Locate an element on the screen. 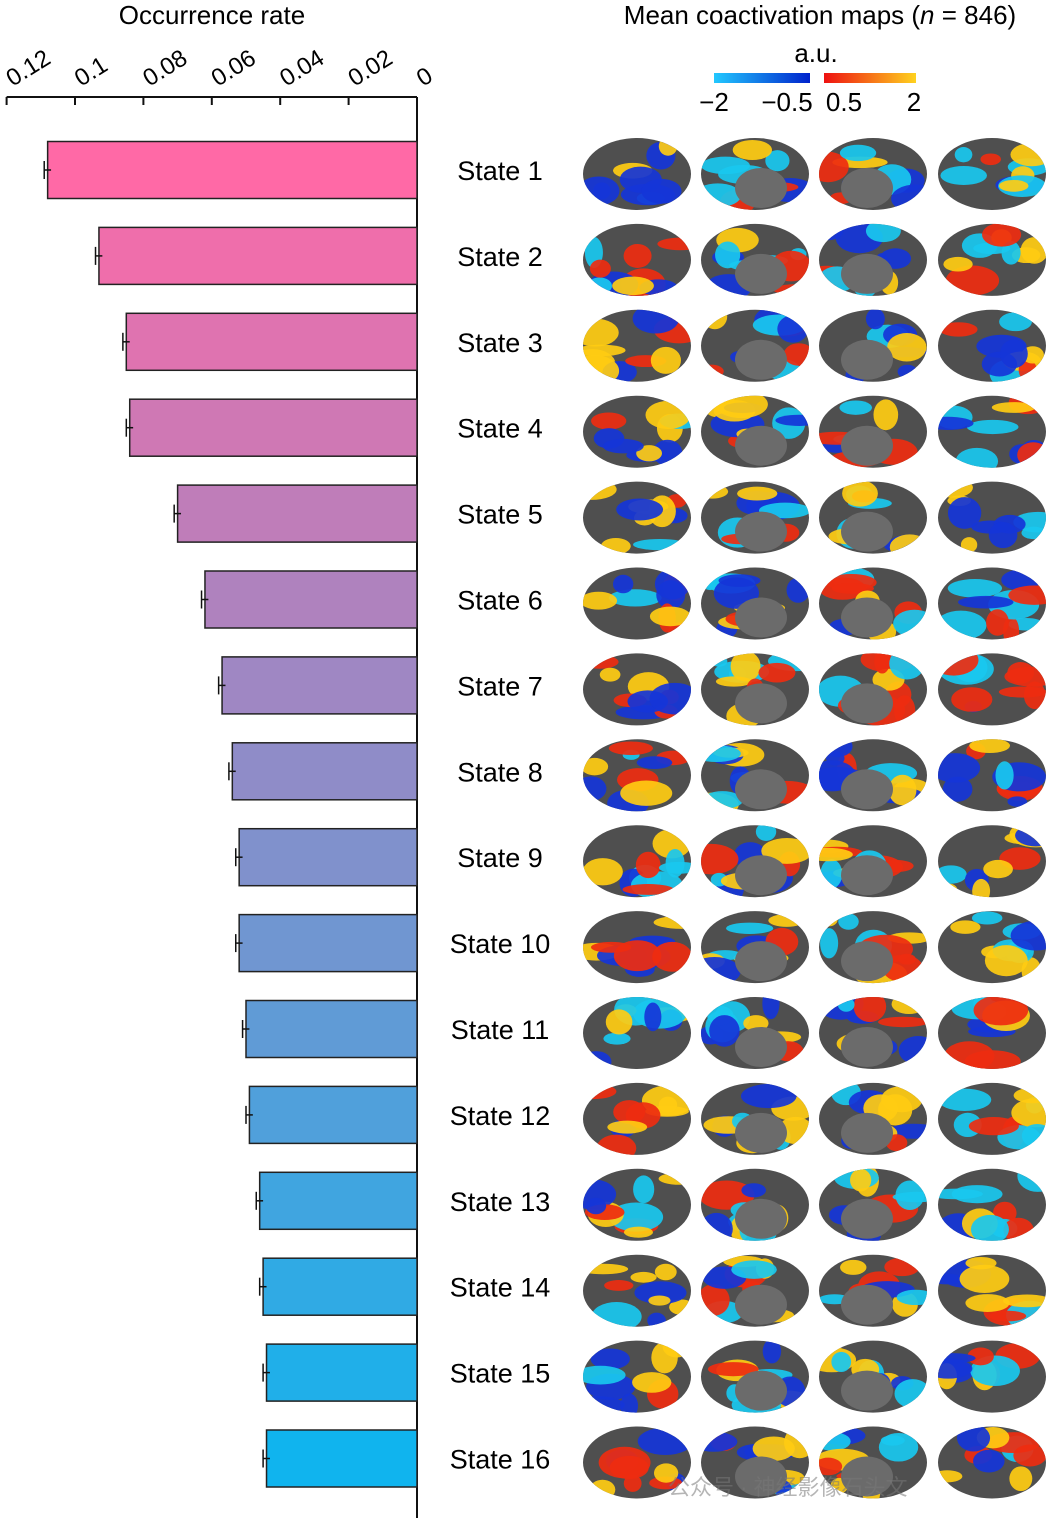  maps-title: Mean coactivation maps (n = 846) is located at coordinates (820, 15).